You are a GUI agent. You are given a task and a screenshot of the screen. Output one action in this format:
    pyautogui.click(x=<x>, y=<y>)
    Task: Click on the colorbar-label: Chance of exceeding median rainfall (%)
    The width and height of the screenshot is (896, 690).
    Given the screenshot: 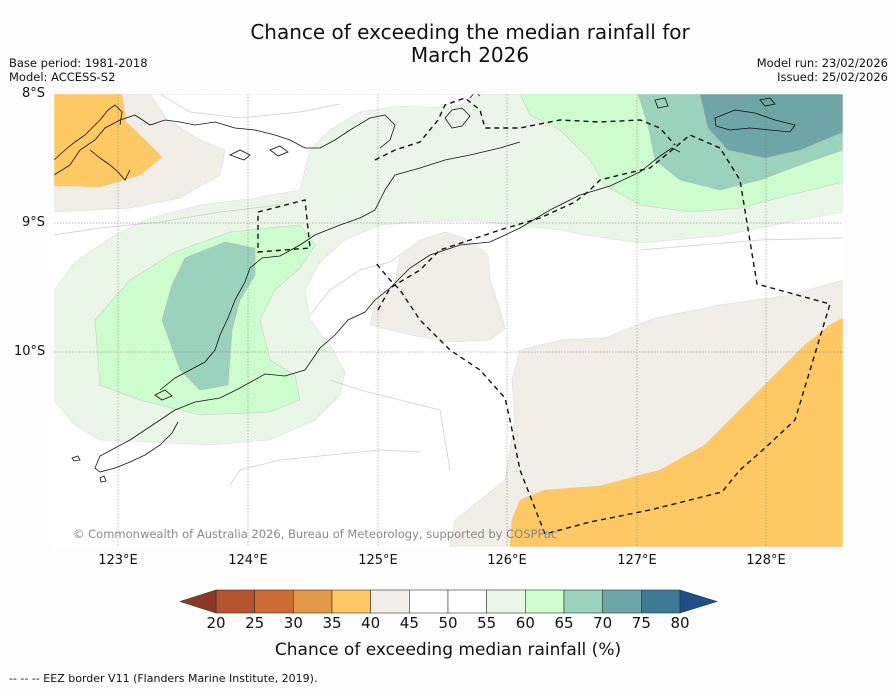 What is the action you would take?
    pyautogui.click(x=448, y=650)
    